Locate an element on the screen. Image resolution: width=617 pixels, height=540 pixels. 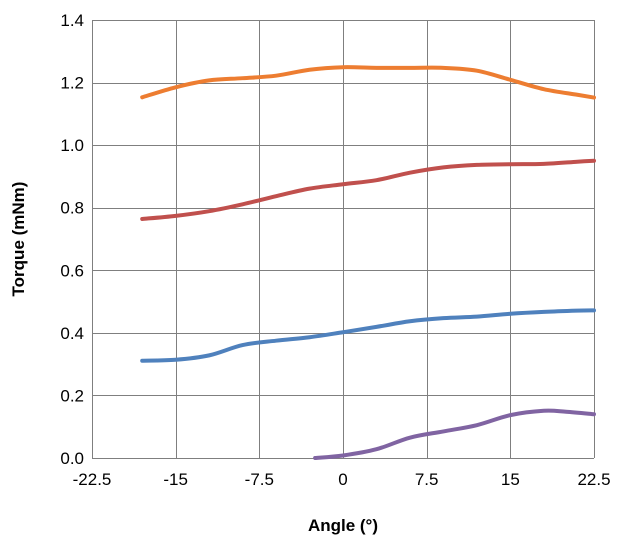
x-tick-label: 0 is located at coordinates (342, 479).